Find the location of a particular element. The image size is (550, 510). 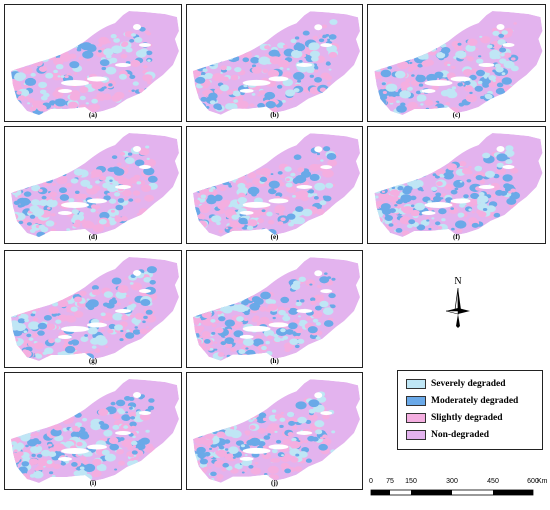

north-label: N is located at coordinates (458, 281).